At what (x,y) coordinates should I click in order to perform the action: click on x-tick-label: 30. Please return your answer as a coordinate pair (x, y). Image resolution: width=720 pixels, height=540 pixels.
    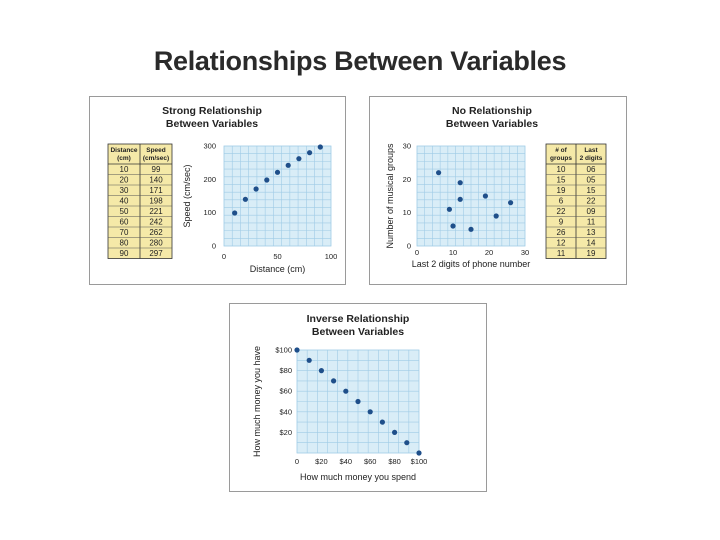
    Looking at the image, I should click on (525, 252).